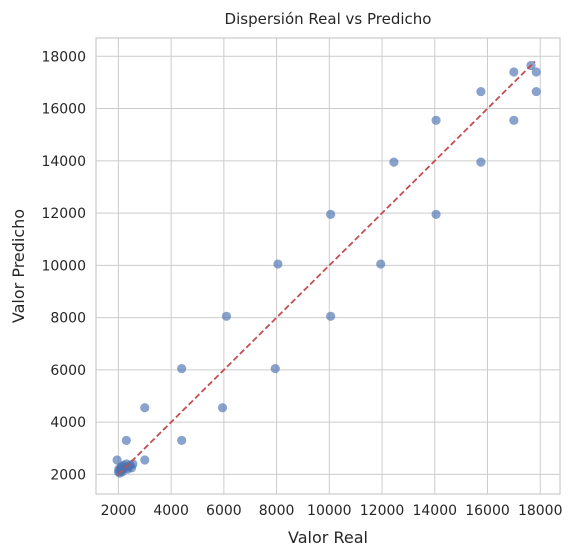  Describe the element at coordinates (171, 511) in the screenshot. I see `x-tick-label: 4000` at that location.